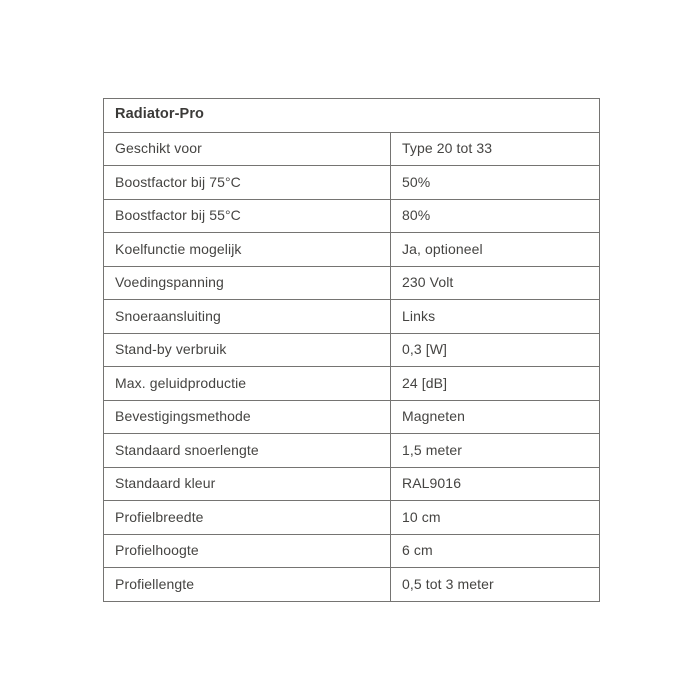 Image resolution: width=700 pixels, height=700 pixels. Describe the element at coordinates (495, 316) in the screenshot. I see `spec-value-cell: Links` at that location.